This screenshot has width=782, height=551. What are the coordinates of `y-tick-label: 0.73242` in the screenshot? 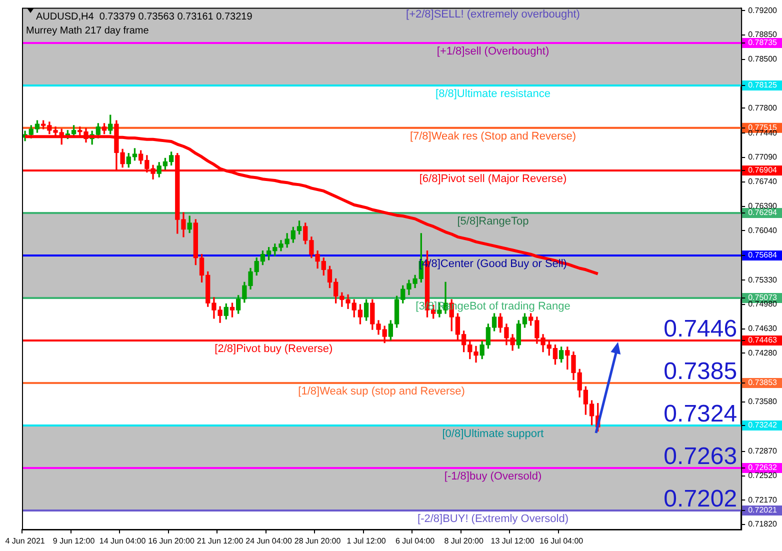 It's located at (763, 425).